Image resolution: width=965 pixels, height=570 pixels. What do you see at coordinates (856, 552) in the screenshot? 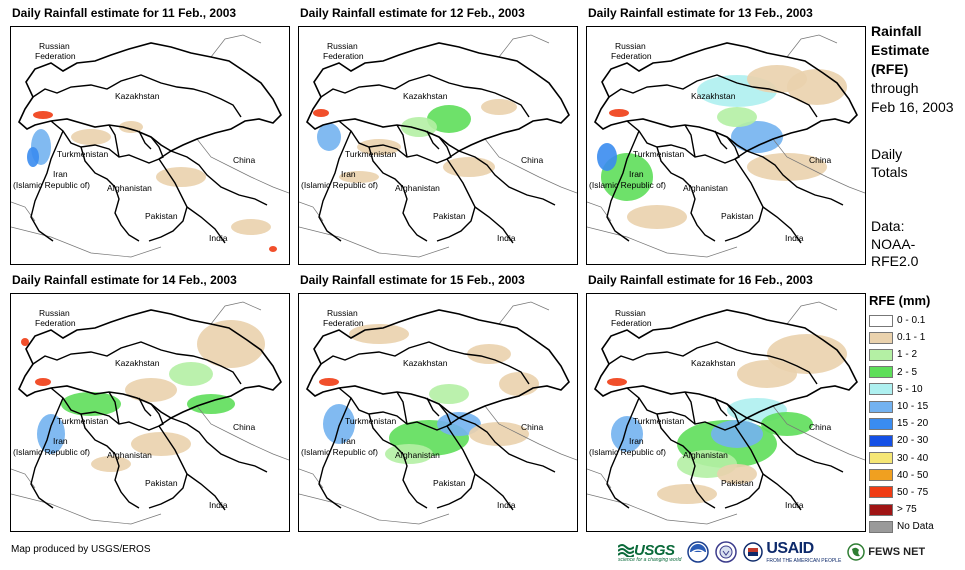
I see `fews-globe-icon` at bounding box center [856, 552].